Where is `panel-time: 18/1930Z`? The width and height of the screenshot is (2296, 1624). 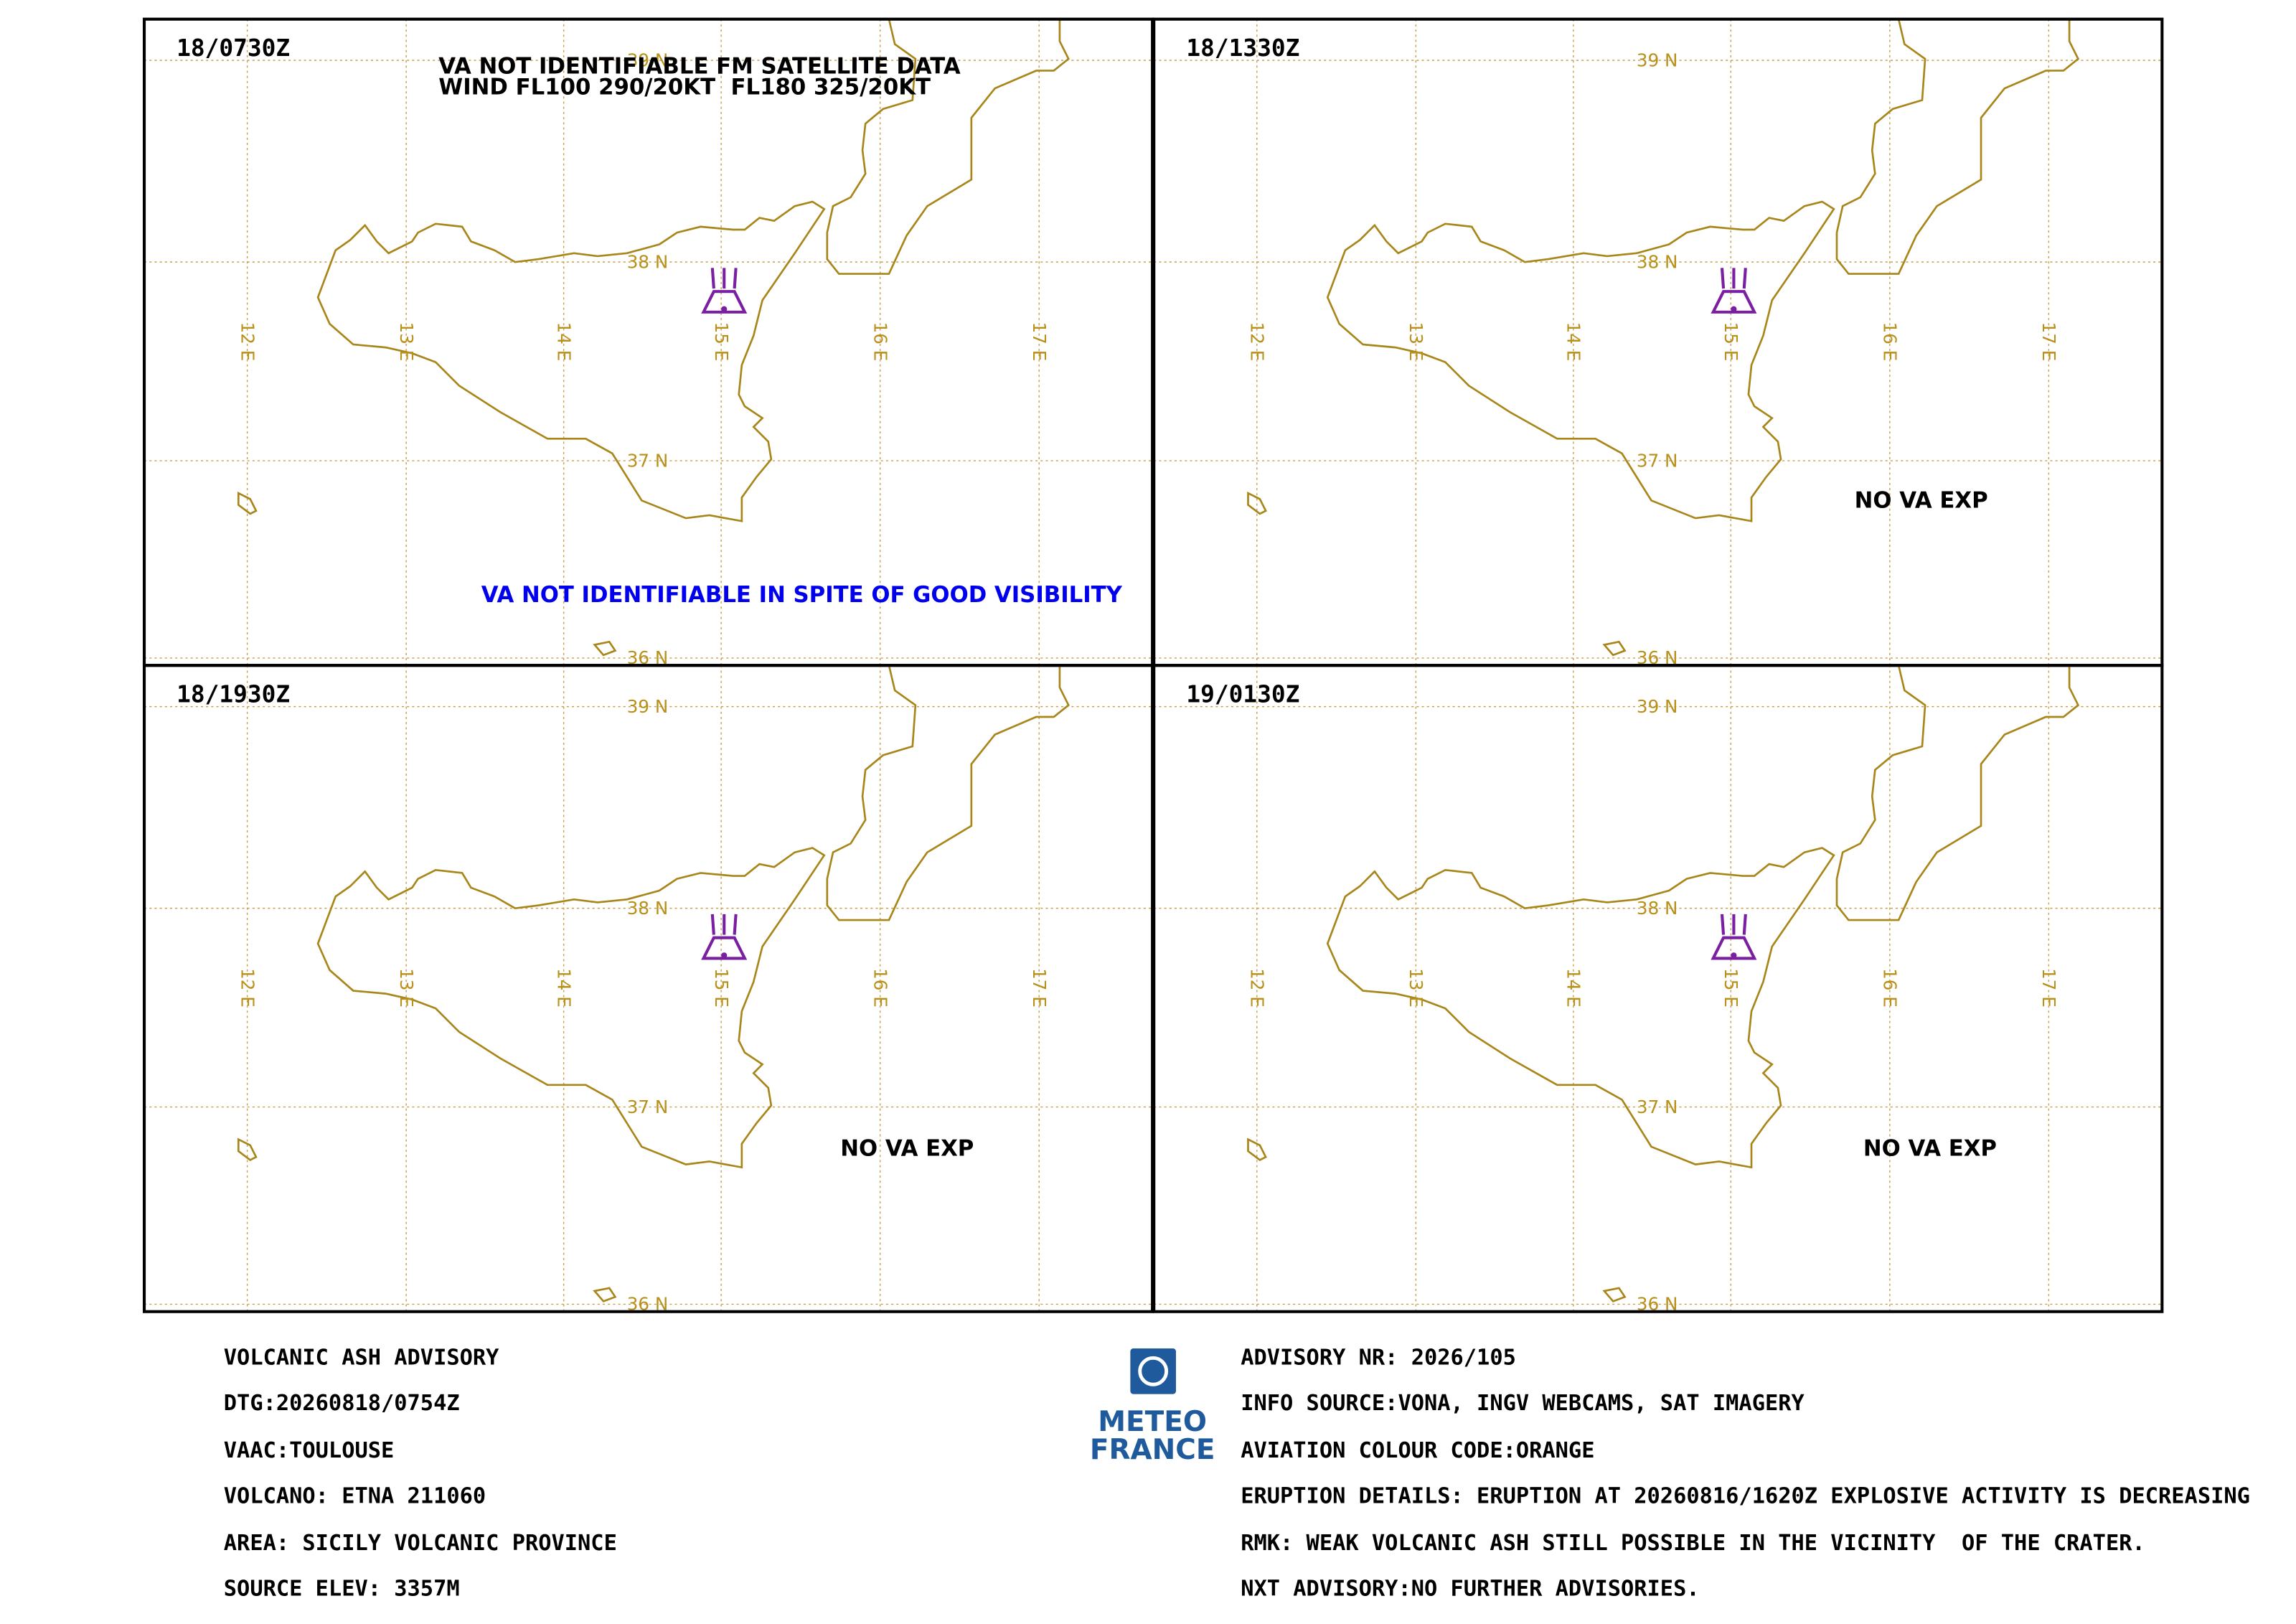
panel-time: 18/1930Z is located at coordinates (234, 694).